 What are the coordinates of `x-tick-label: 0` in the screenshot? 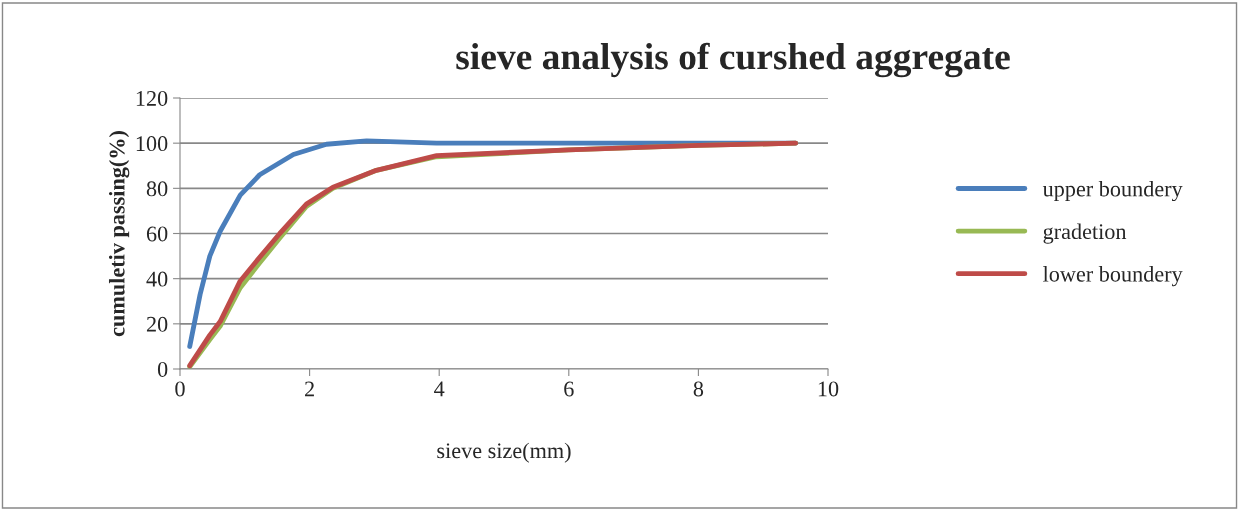 It's located at (180, 389).